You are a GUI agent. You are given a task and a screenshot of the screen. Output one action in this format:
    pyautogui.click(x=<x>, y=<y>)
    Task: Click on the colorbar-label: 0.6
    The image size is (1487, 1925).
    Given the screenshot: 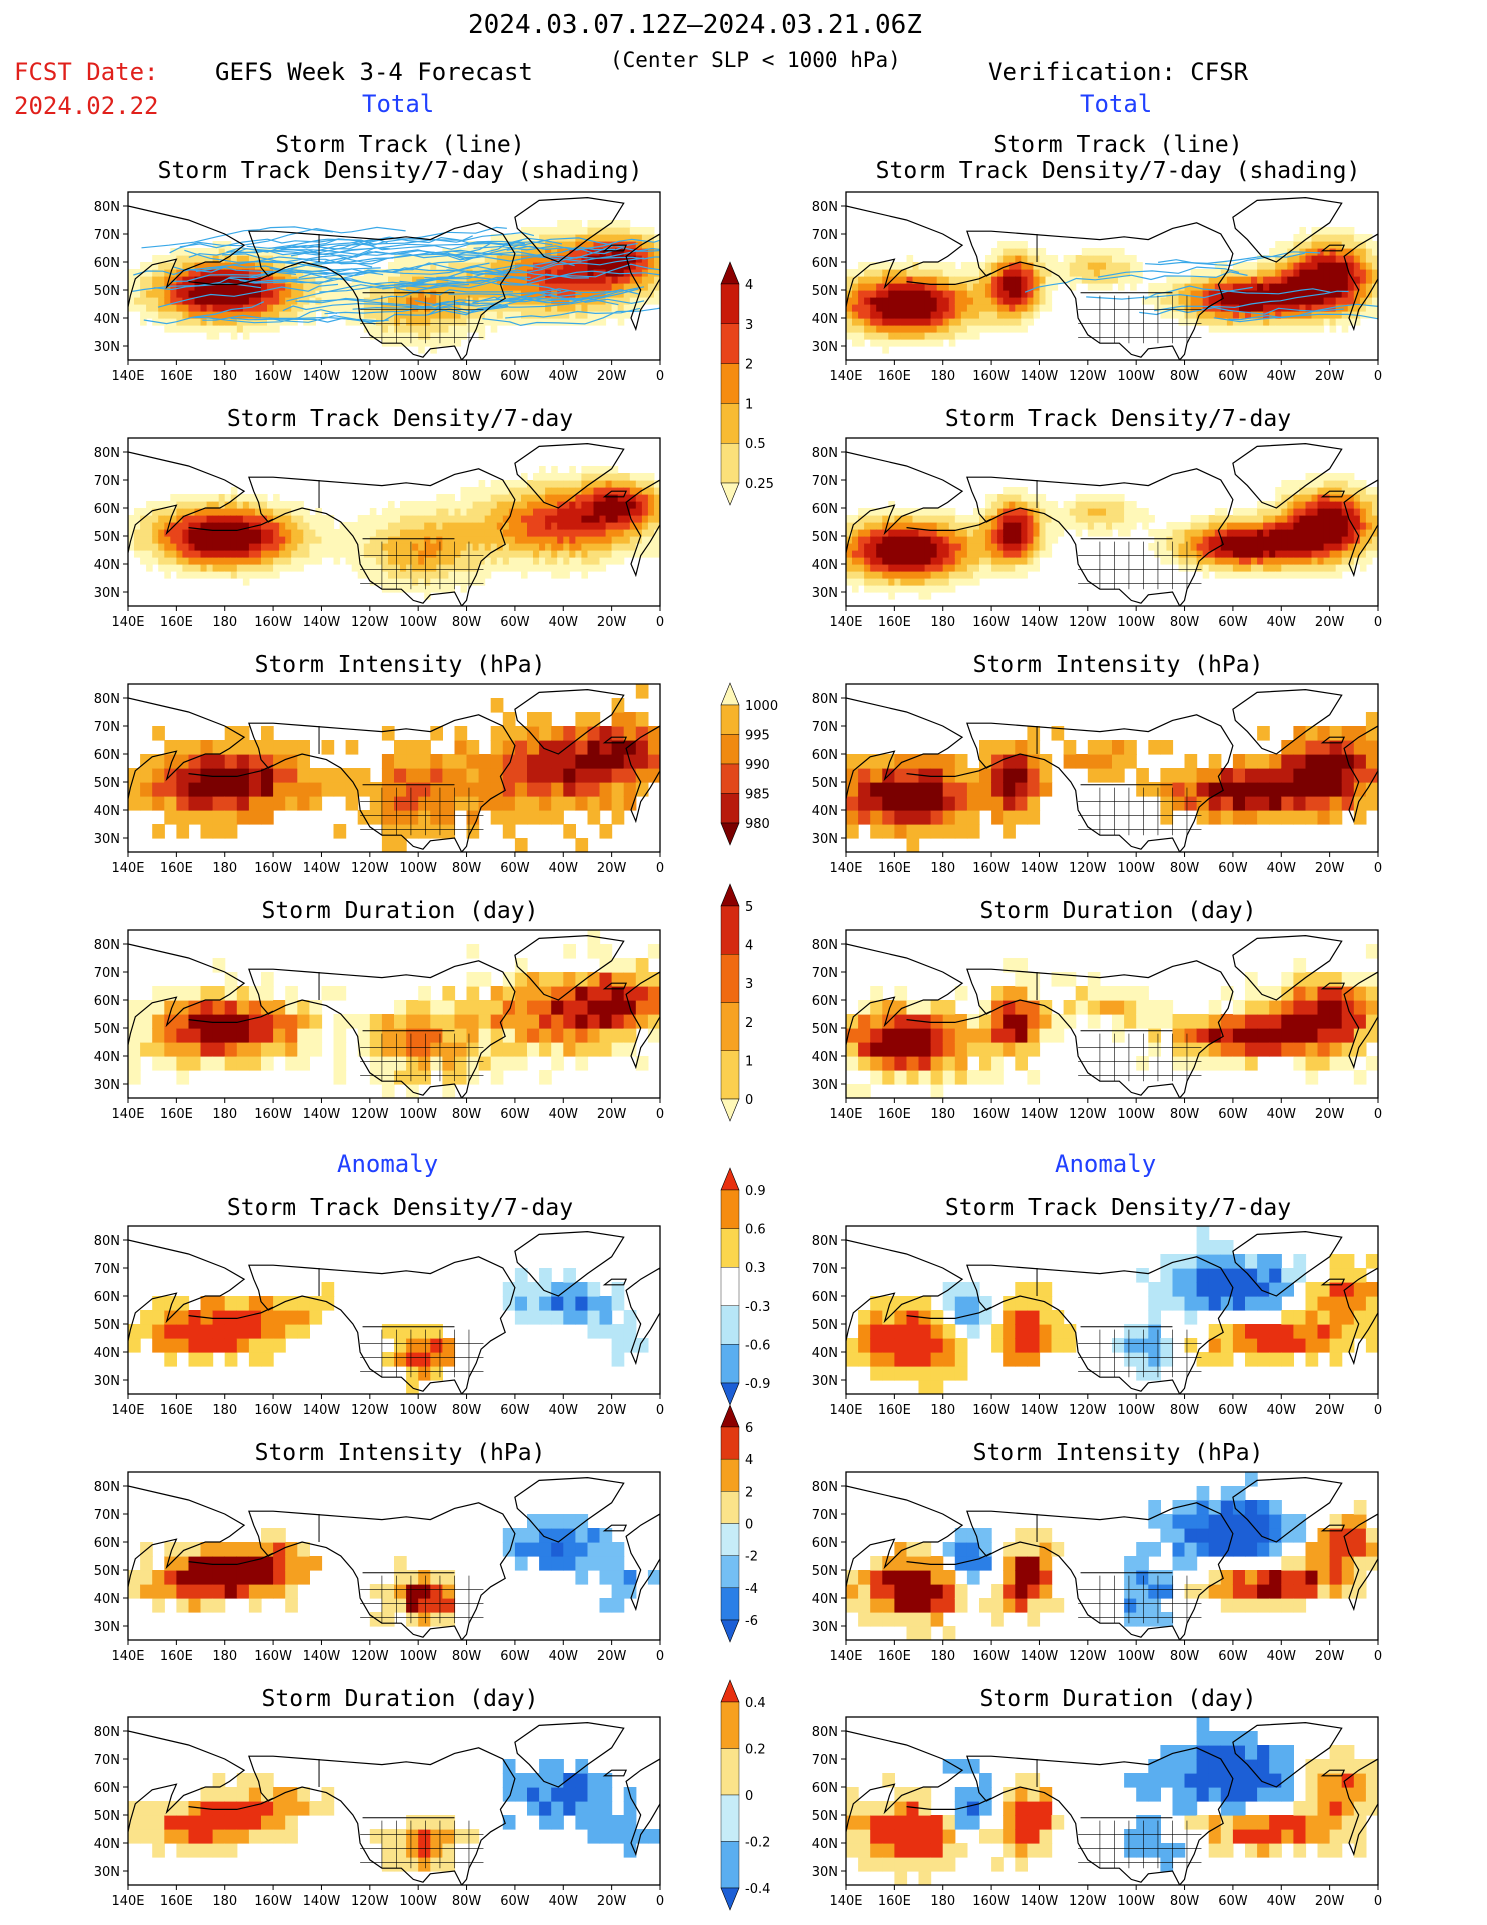 What is the action you would take?
    pyautogui.click(x=755, y=1230)
    